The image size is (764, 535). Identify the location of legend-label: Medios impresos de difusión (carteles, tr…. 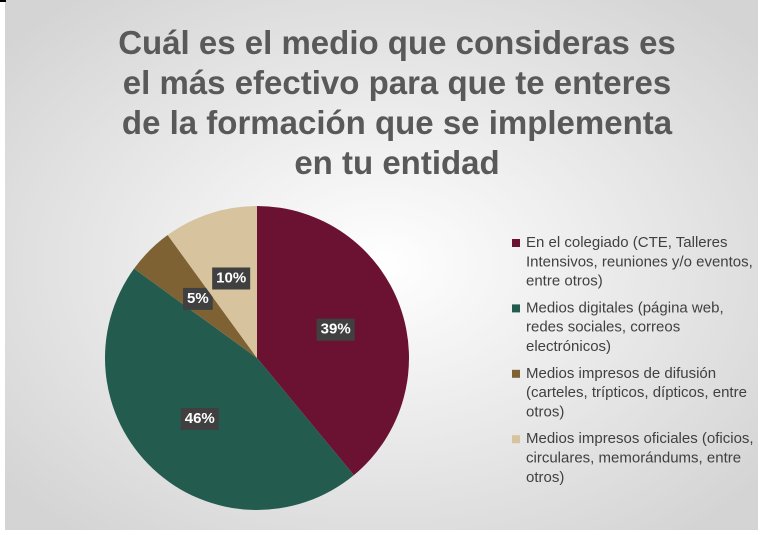
(636, 393).